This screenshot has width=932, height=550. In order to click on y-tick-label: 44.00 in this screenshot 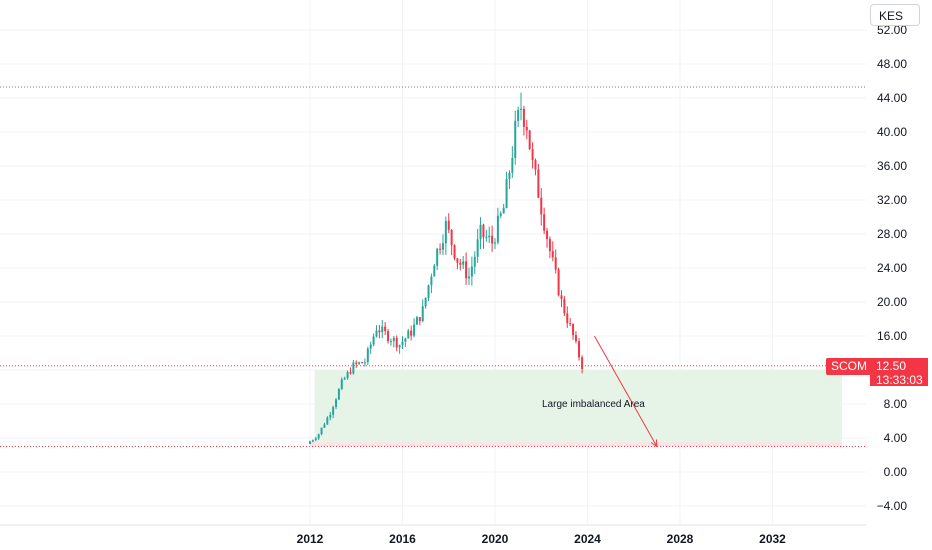, I will do `click(892, 98)`.